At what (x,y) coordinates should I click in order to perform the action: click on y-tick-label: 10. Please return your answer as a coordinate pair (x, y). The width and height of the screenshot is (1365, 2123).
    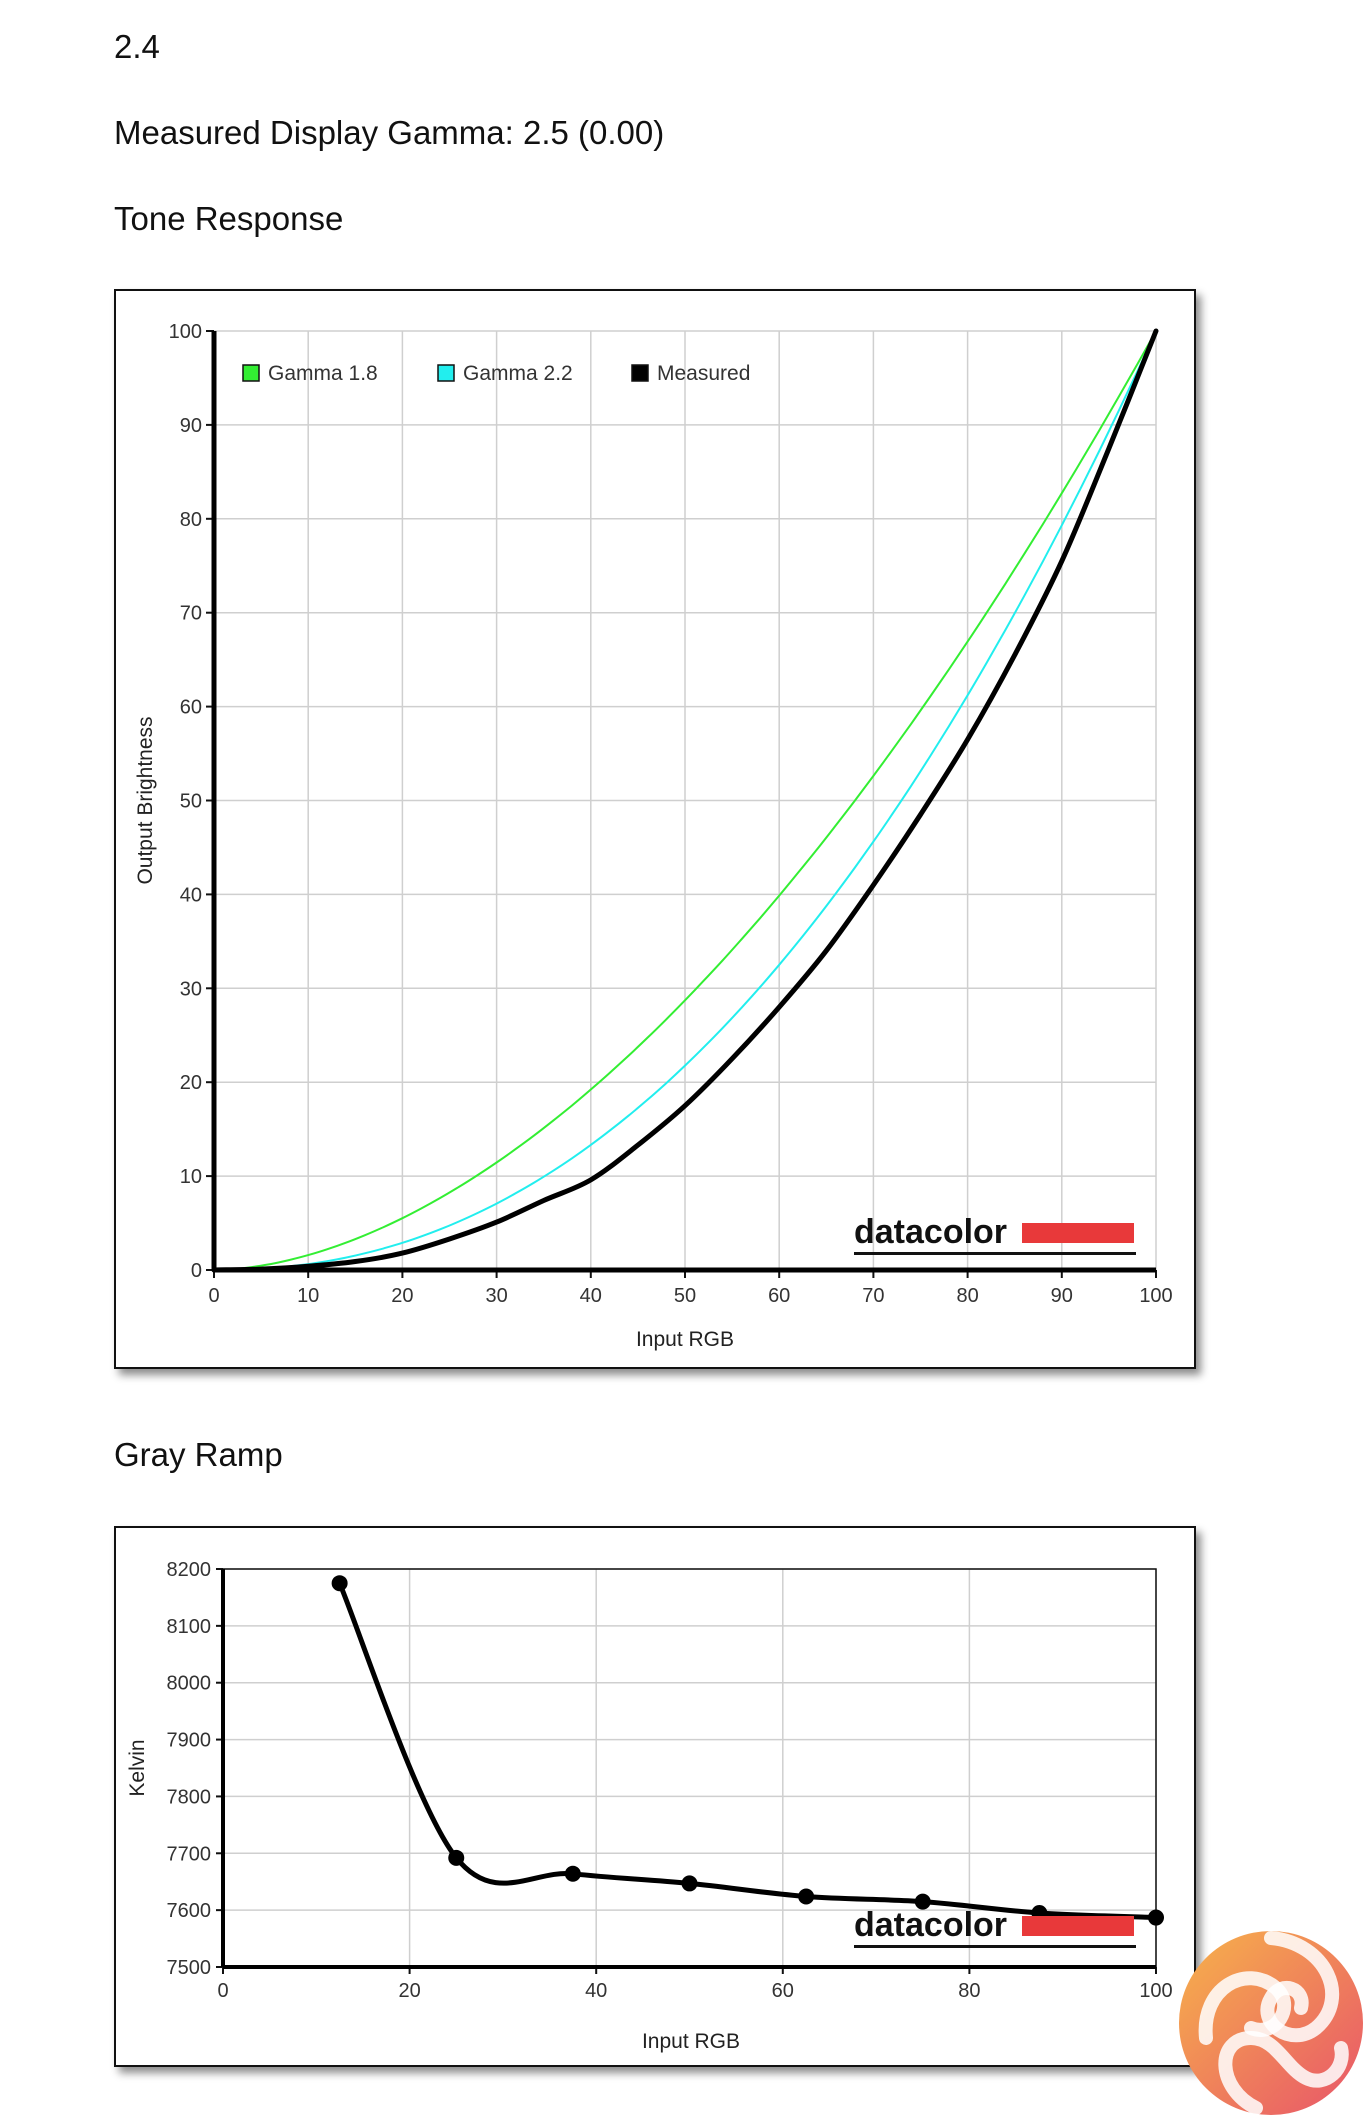
    Looking at the image, I should click on (191, 1177).